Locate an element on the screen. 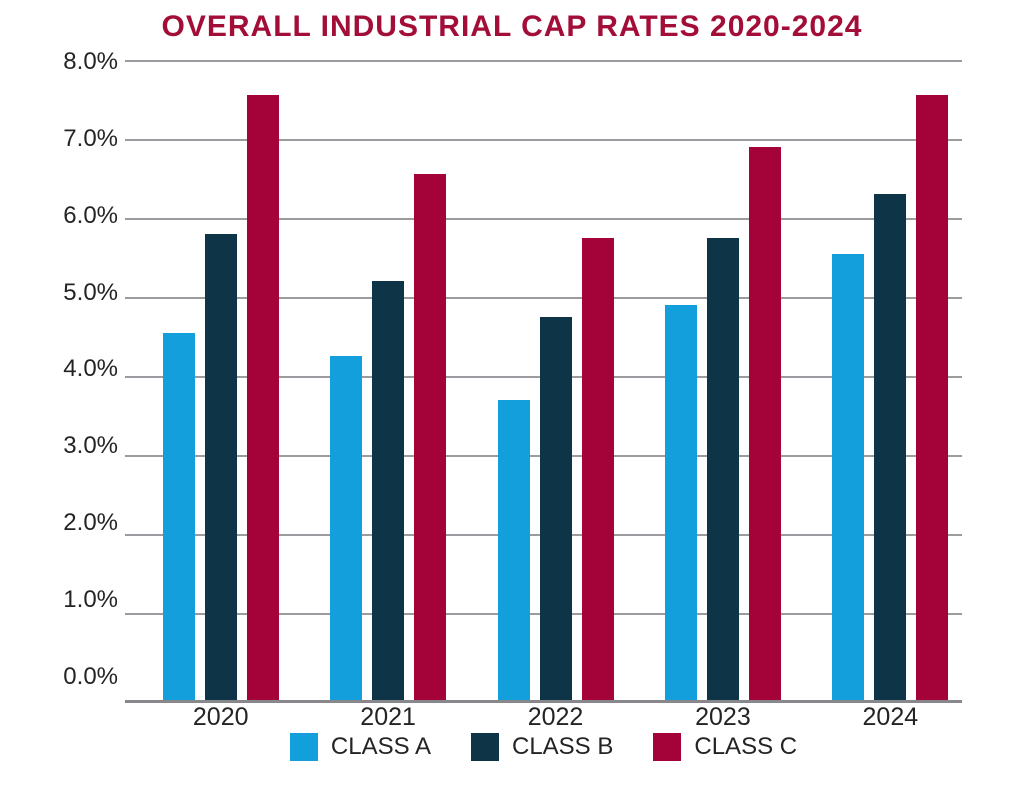 This screenshot has height=792, width=1024. bar-group-2022 is located at coordinates (555, 380).